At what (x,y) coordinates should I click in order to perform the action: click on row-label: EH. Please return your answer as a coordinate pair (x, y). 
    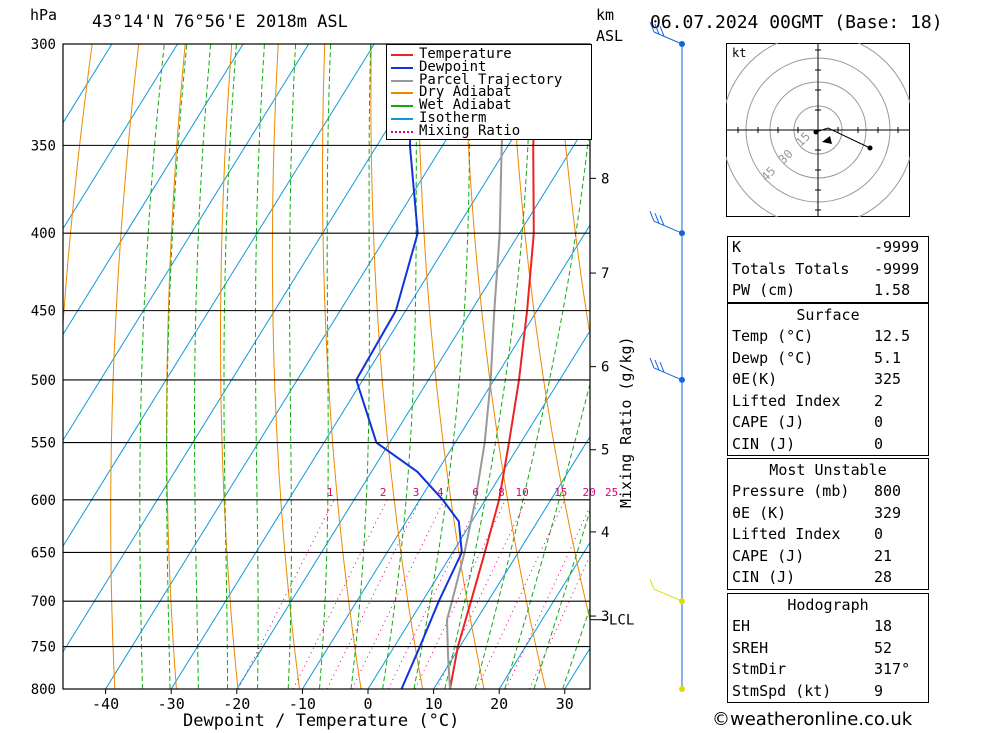
    Looking at the image, I should click on (741, 626).